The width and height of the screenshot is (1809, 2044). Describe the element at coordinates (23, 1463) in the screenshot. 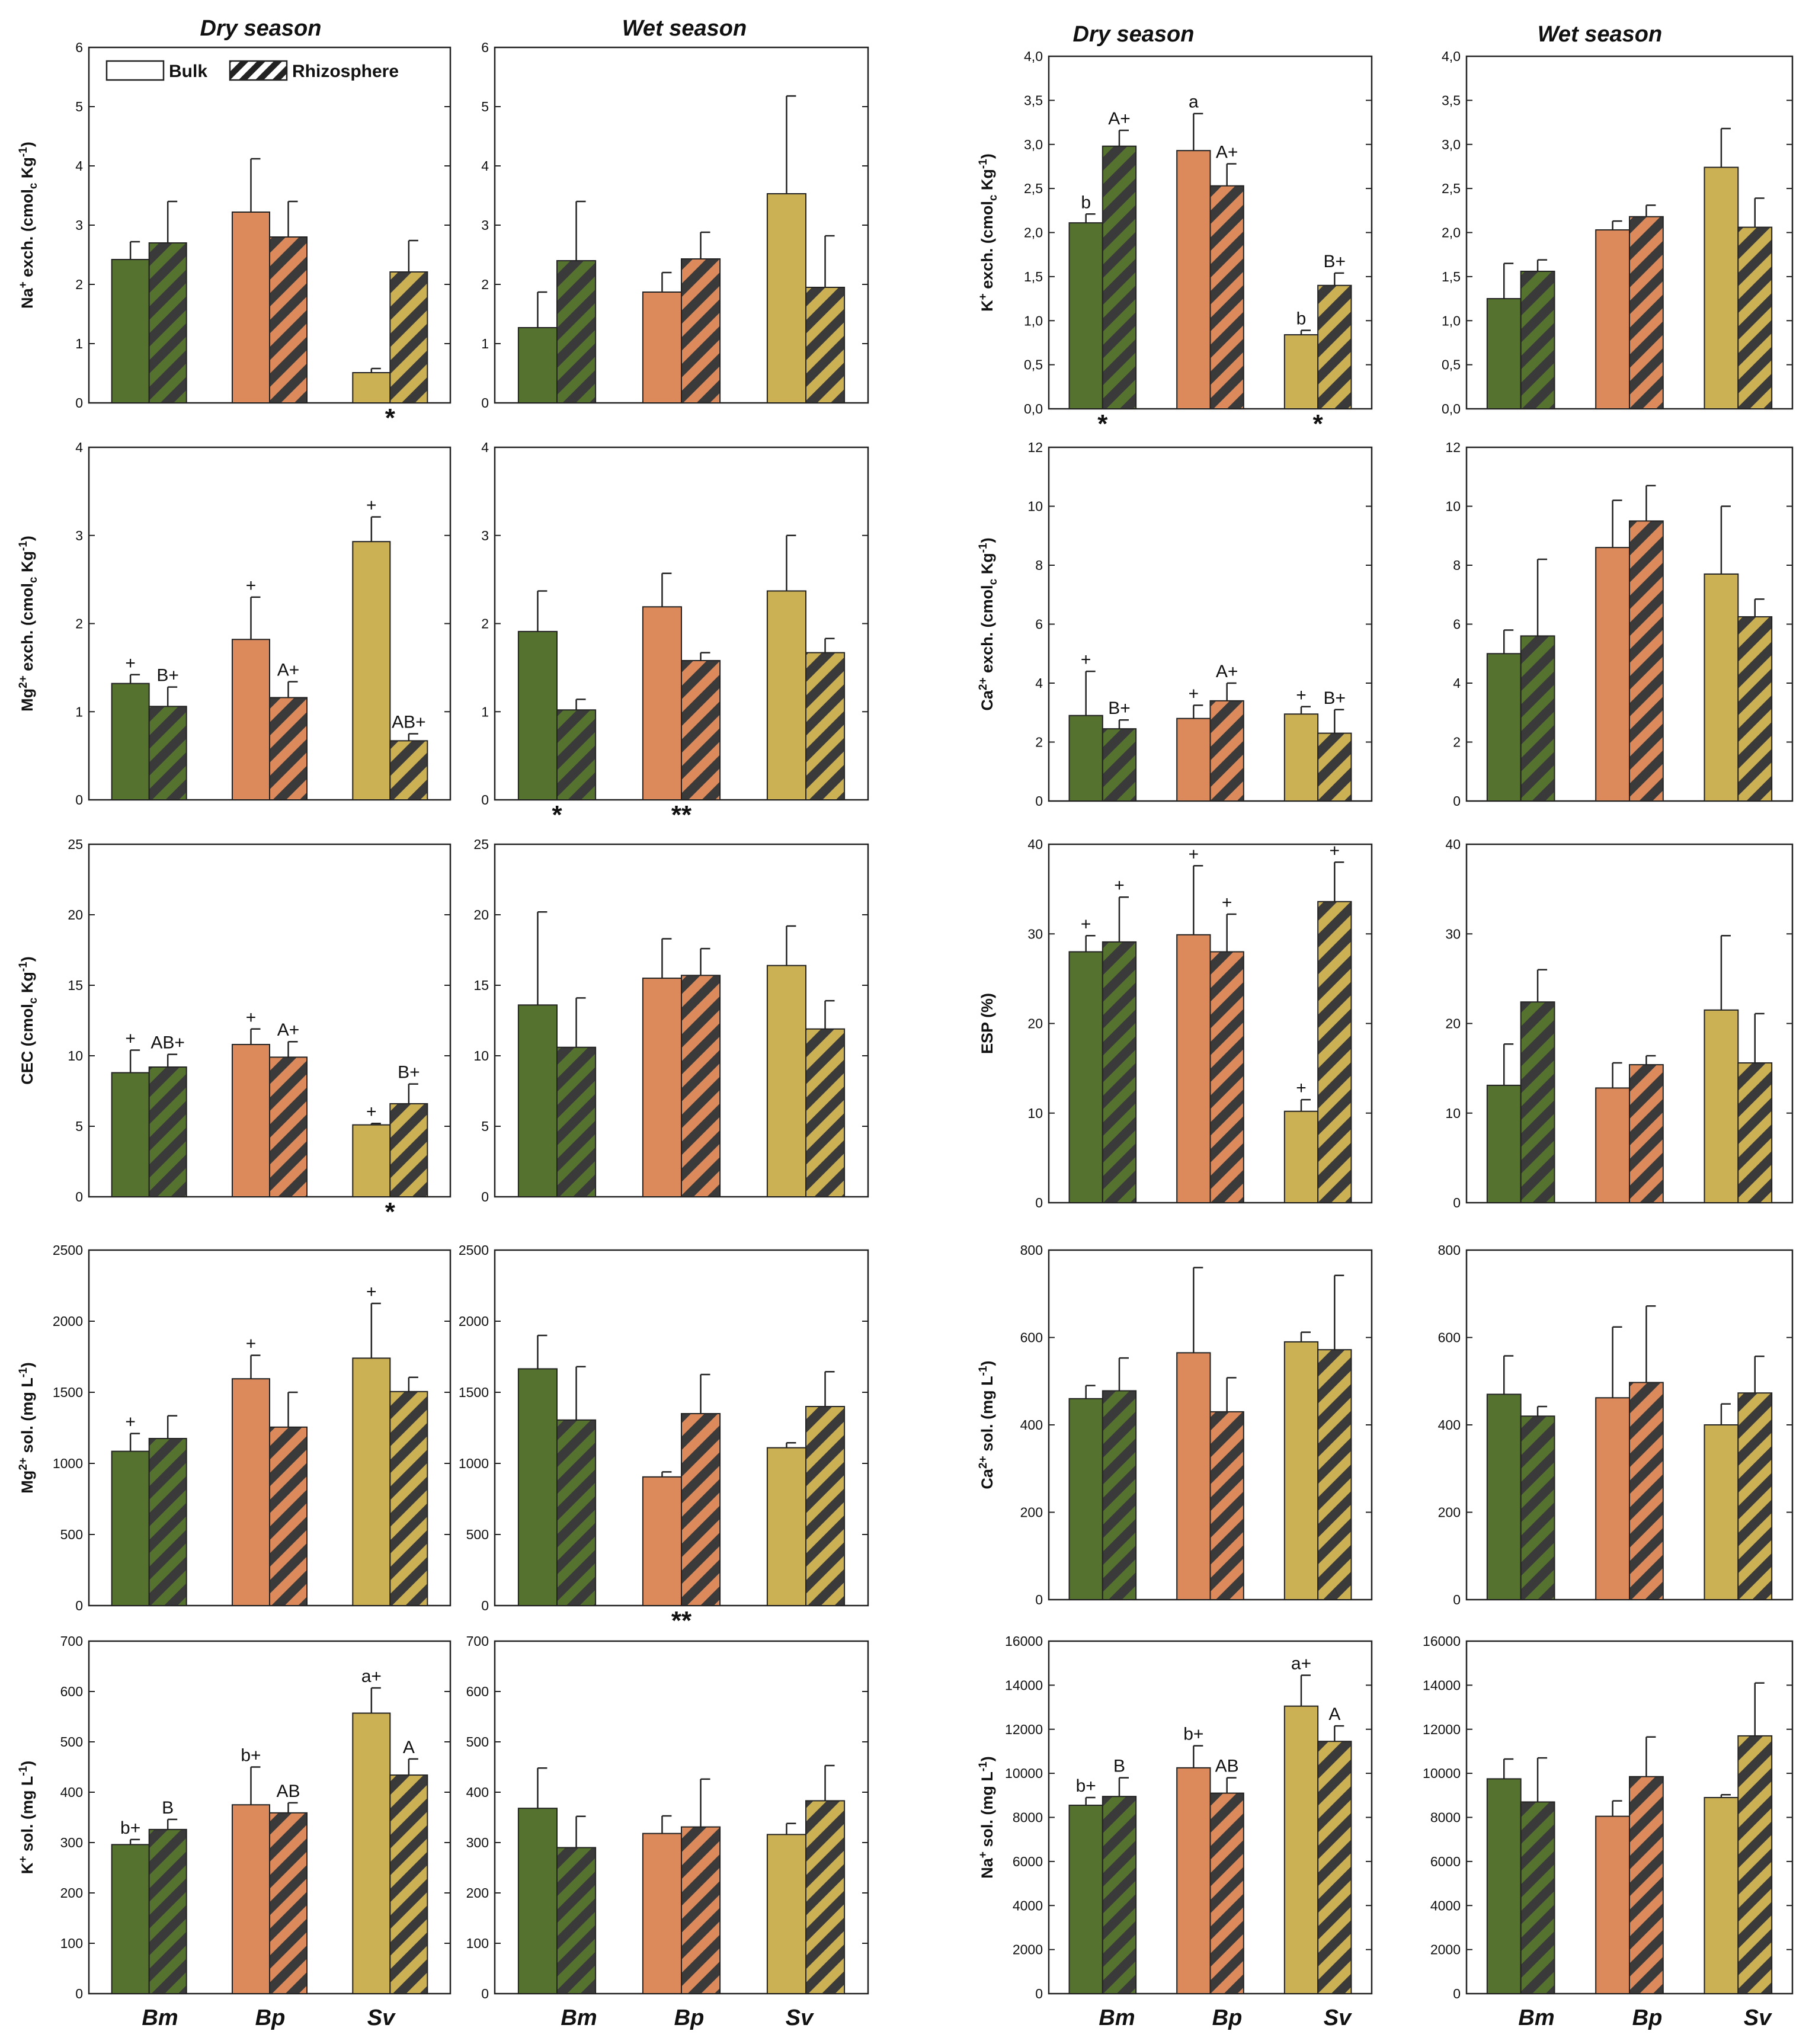

I see `axis-label-part: 2+` at that location.